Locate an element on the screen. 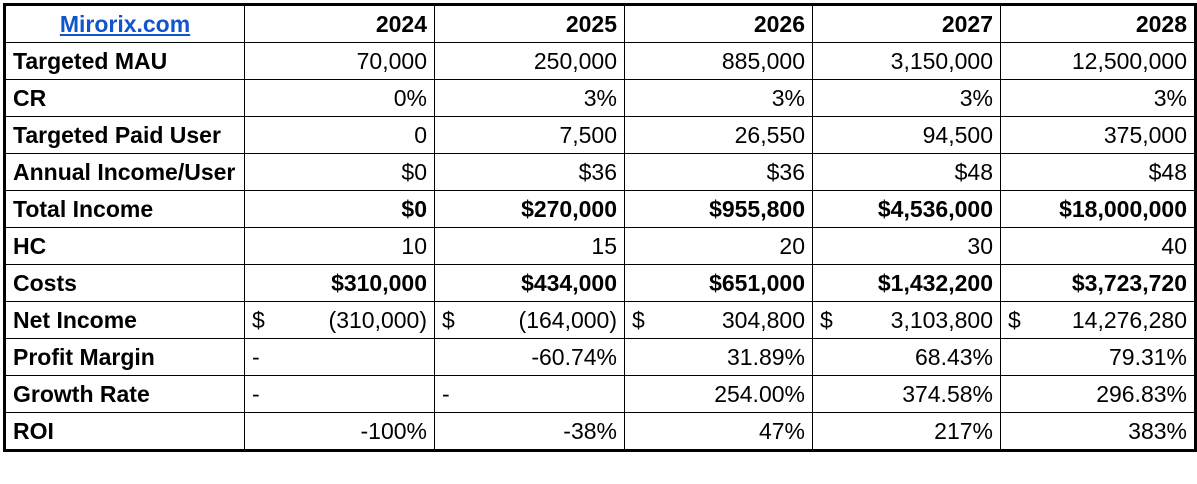  row-label: Costs is located at coordinates (124, 283).